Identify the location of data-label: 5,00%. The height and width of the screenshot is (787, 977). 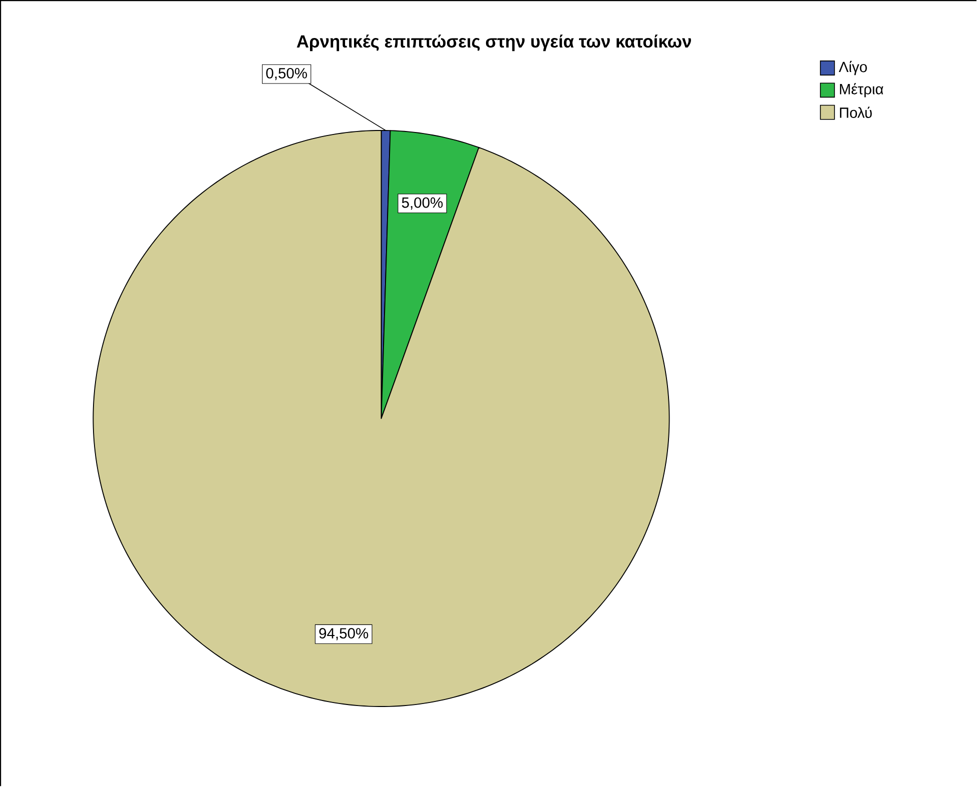
(422, 204).